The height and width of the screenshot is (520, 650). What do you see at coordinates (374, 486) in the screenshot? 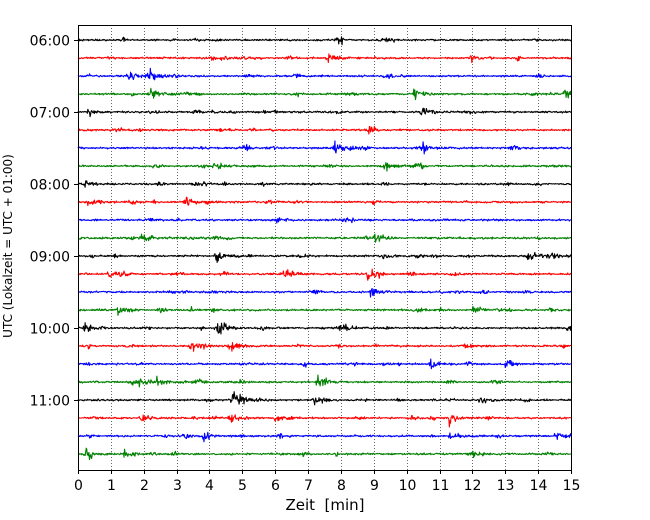
I see `x-tick-label-9: 9` at bounding box center [374, 486].